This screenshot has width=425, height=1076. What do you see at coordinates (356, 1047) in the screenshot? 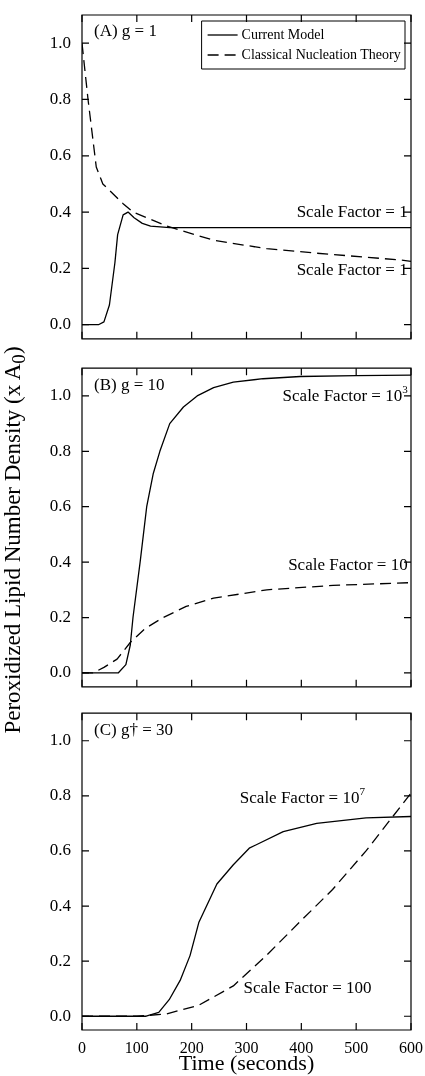
I see `x-tick-label: 500` at bounding box center [356, 1047].